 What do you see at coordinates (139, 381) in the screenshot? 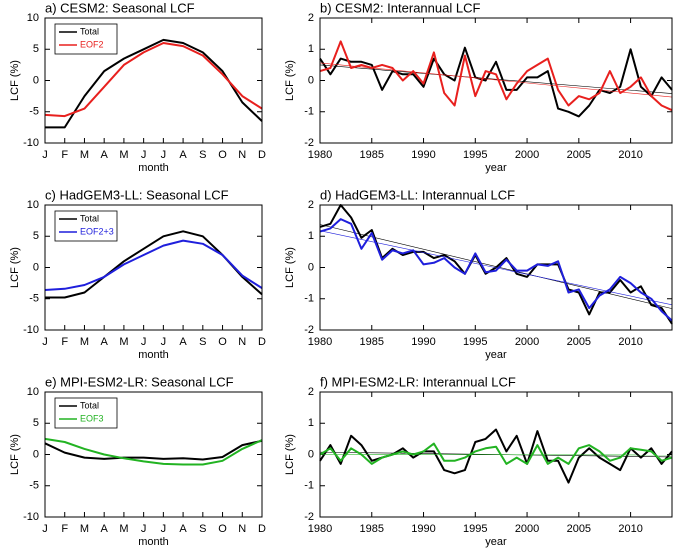
I see `panel-title: e) MPI-ESM2-LR: Seasonal LCF` at bounding box center [139, 381].